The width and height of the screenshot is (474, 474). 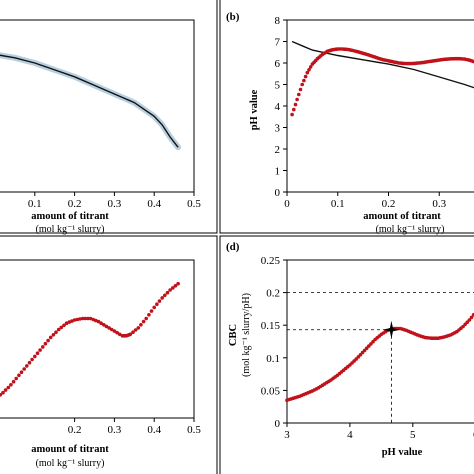 I want to click on panel-b-ylabel: pH value, so click(x=254, y=109).